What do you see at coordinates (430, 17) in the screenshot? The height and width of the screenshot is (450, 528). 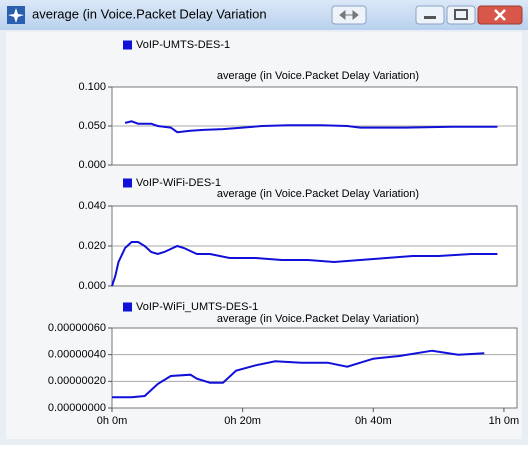 I see `minimize-icon` at bounding box center [430, 17].